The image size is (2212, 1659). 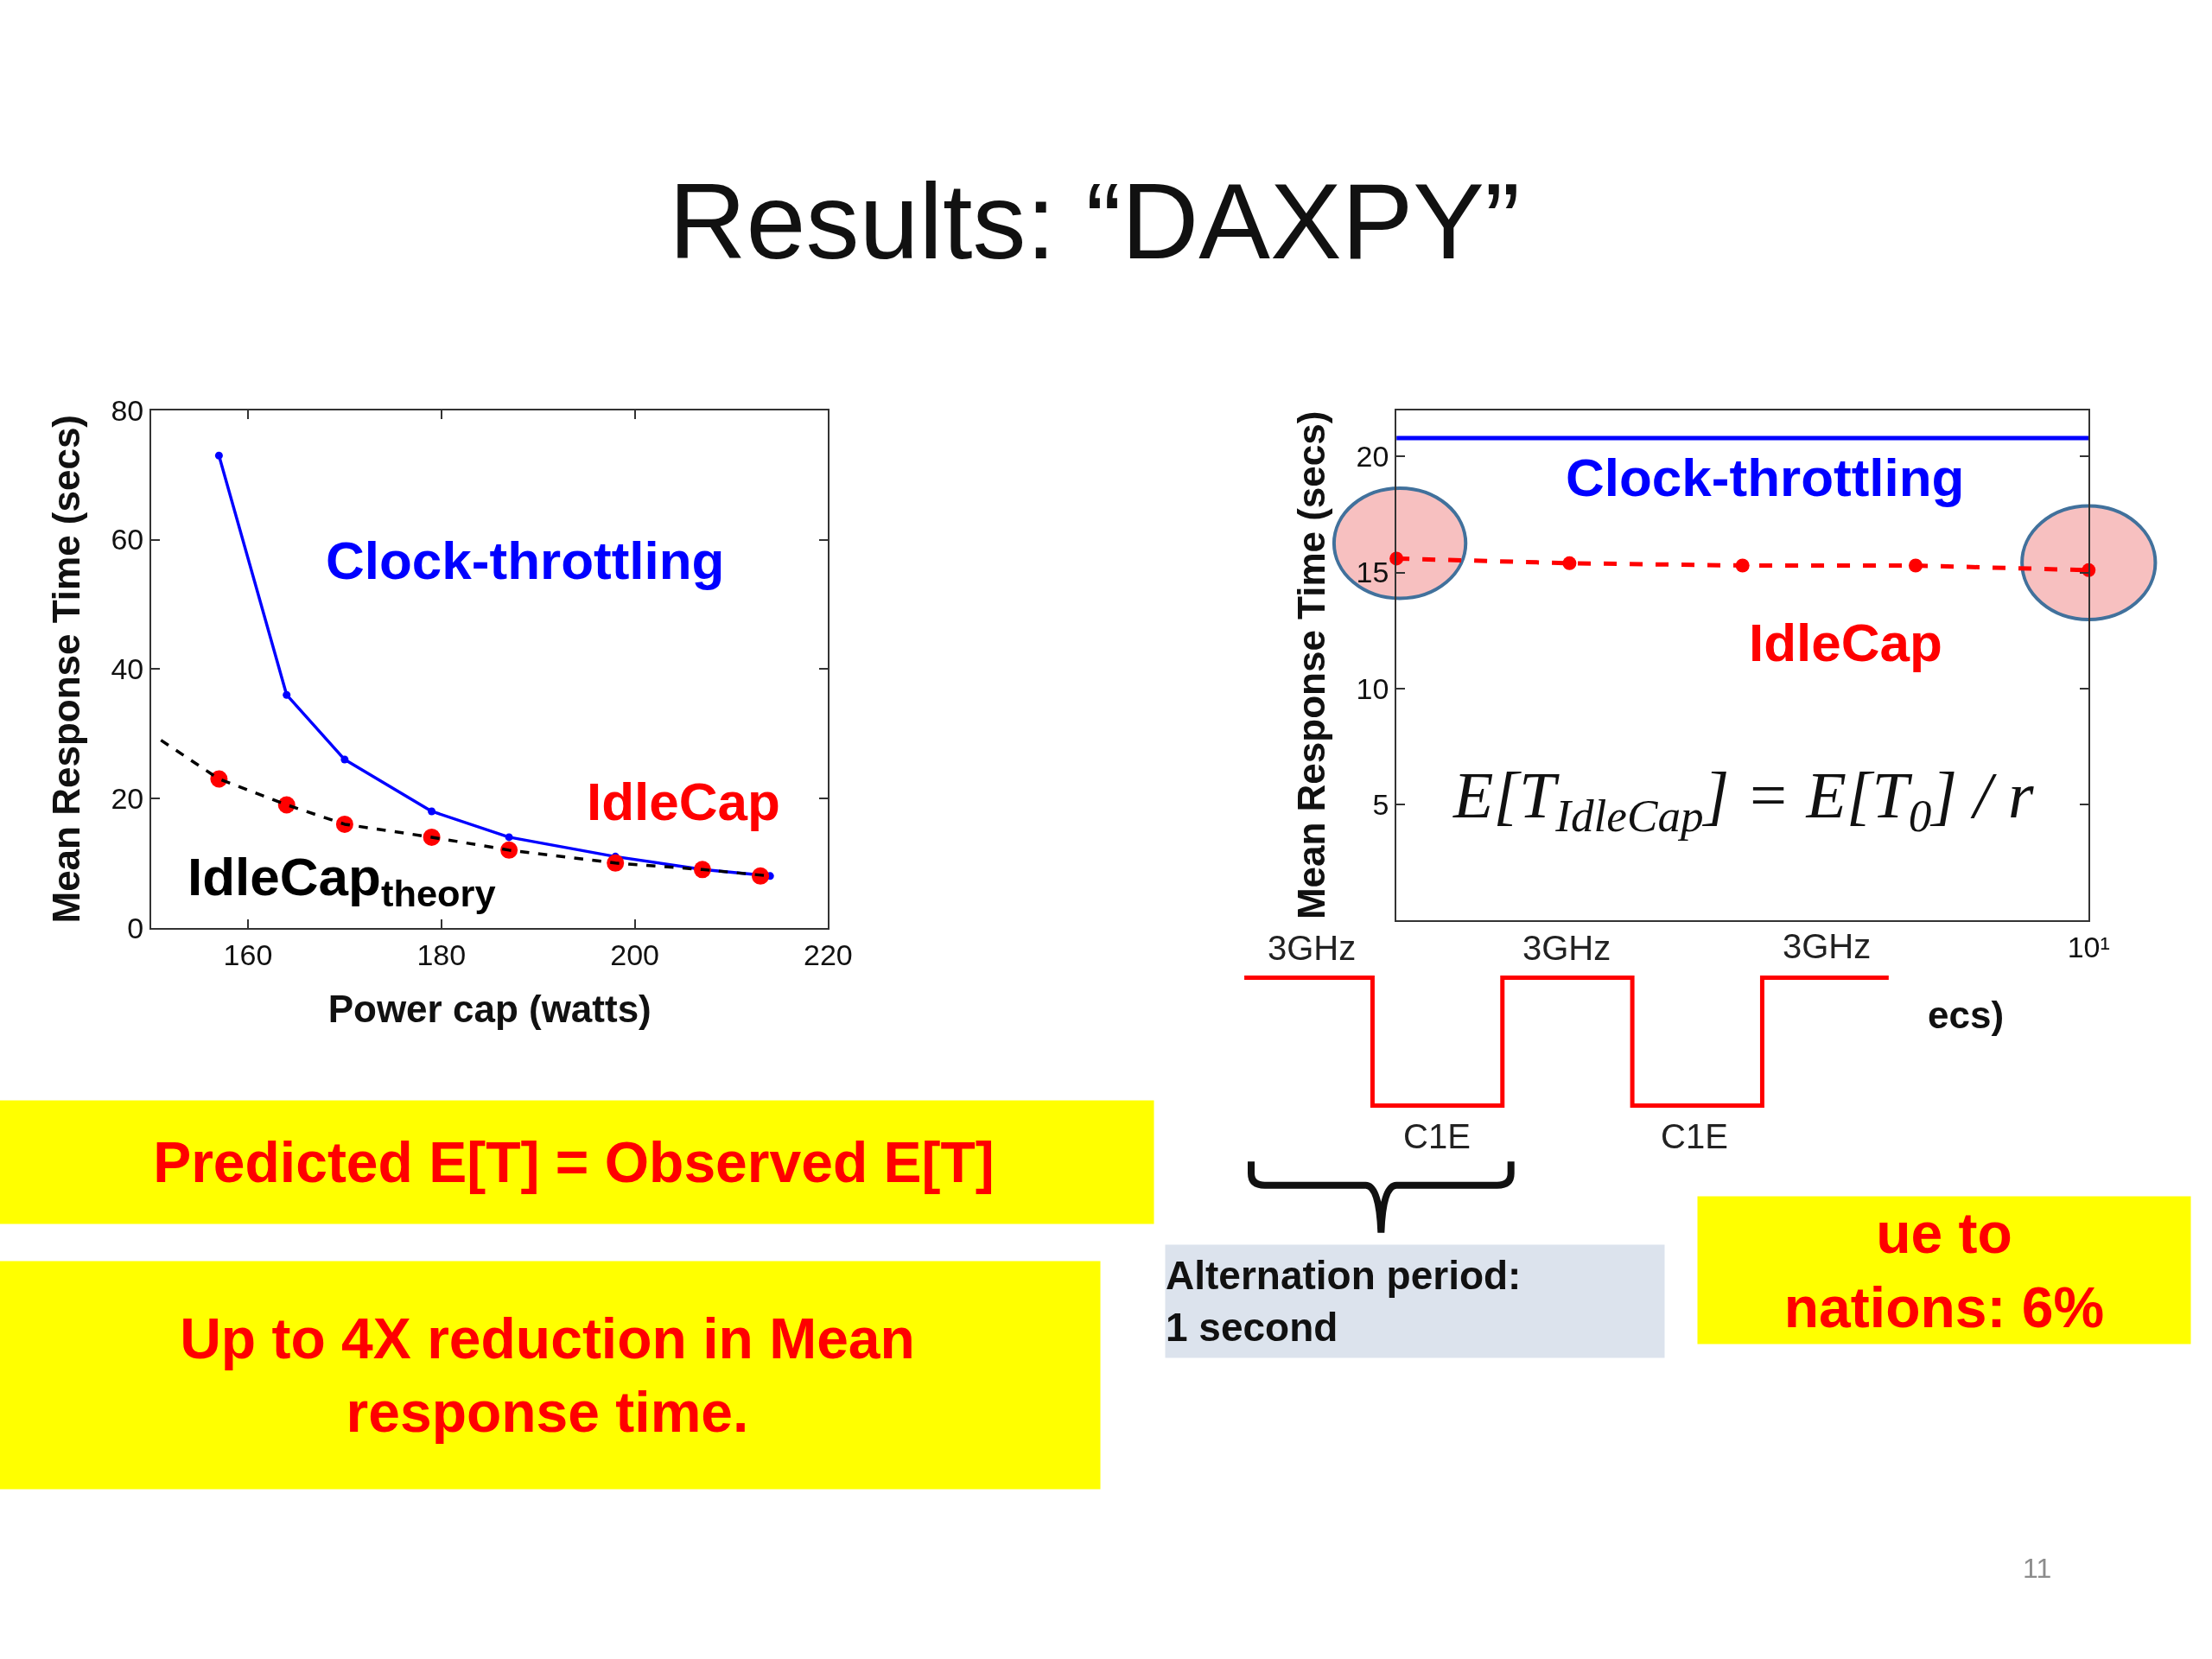 What do you see at coordinates (127, 539) in the screenshot?
I see `y-tick-label: 60` at bounding box center [127, 539].